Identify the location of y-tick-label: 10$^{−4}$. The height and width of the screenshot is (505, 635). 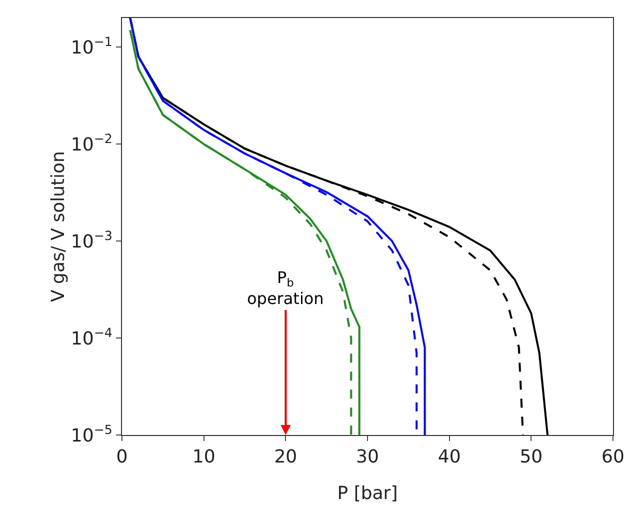
(91, 337).